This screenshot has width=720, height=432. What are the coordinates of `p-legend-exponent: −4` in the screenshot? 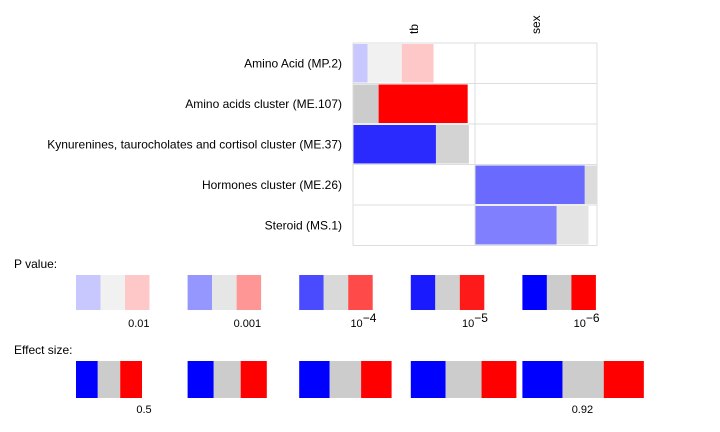 It's located at (370, 318).